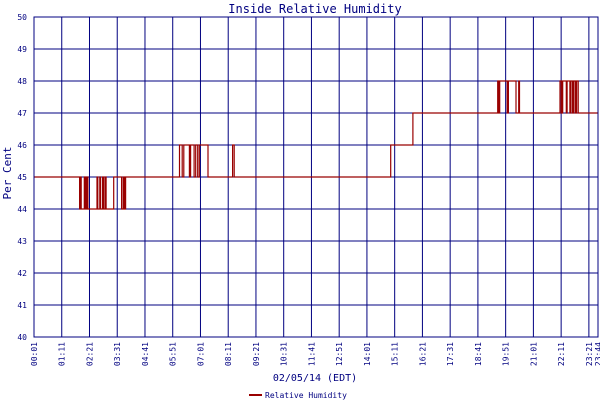 The height and width of the screenshot is (400, 600). Describe the element at coordinates (314, 9) in the screenshot. I see `chart-title: Inside Relative Humidity` at that location.